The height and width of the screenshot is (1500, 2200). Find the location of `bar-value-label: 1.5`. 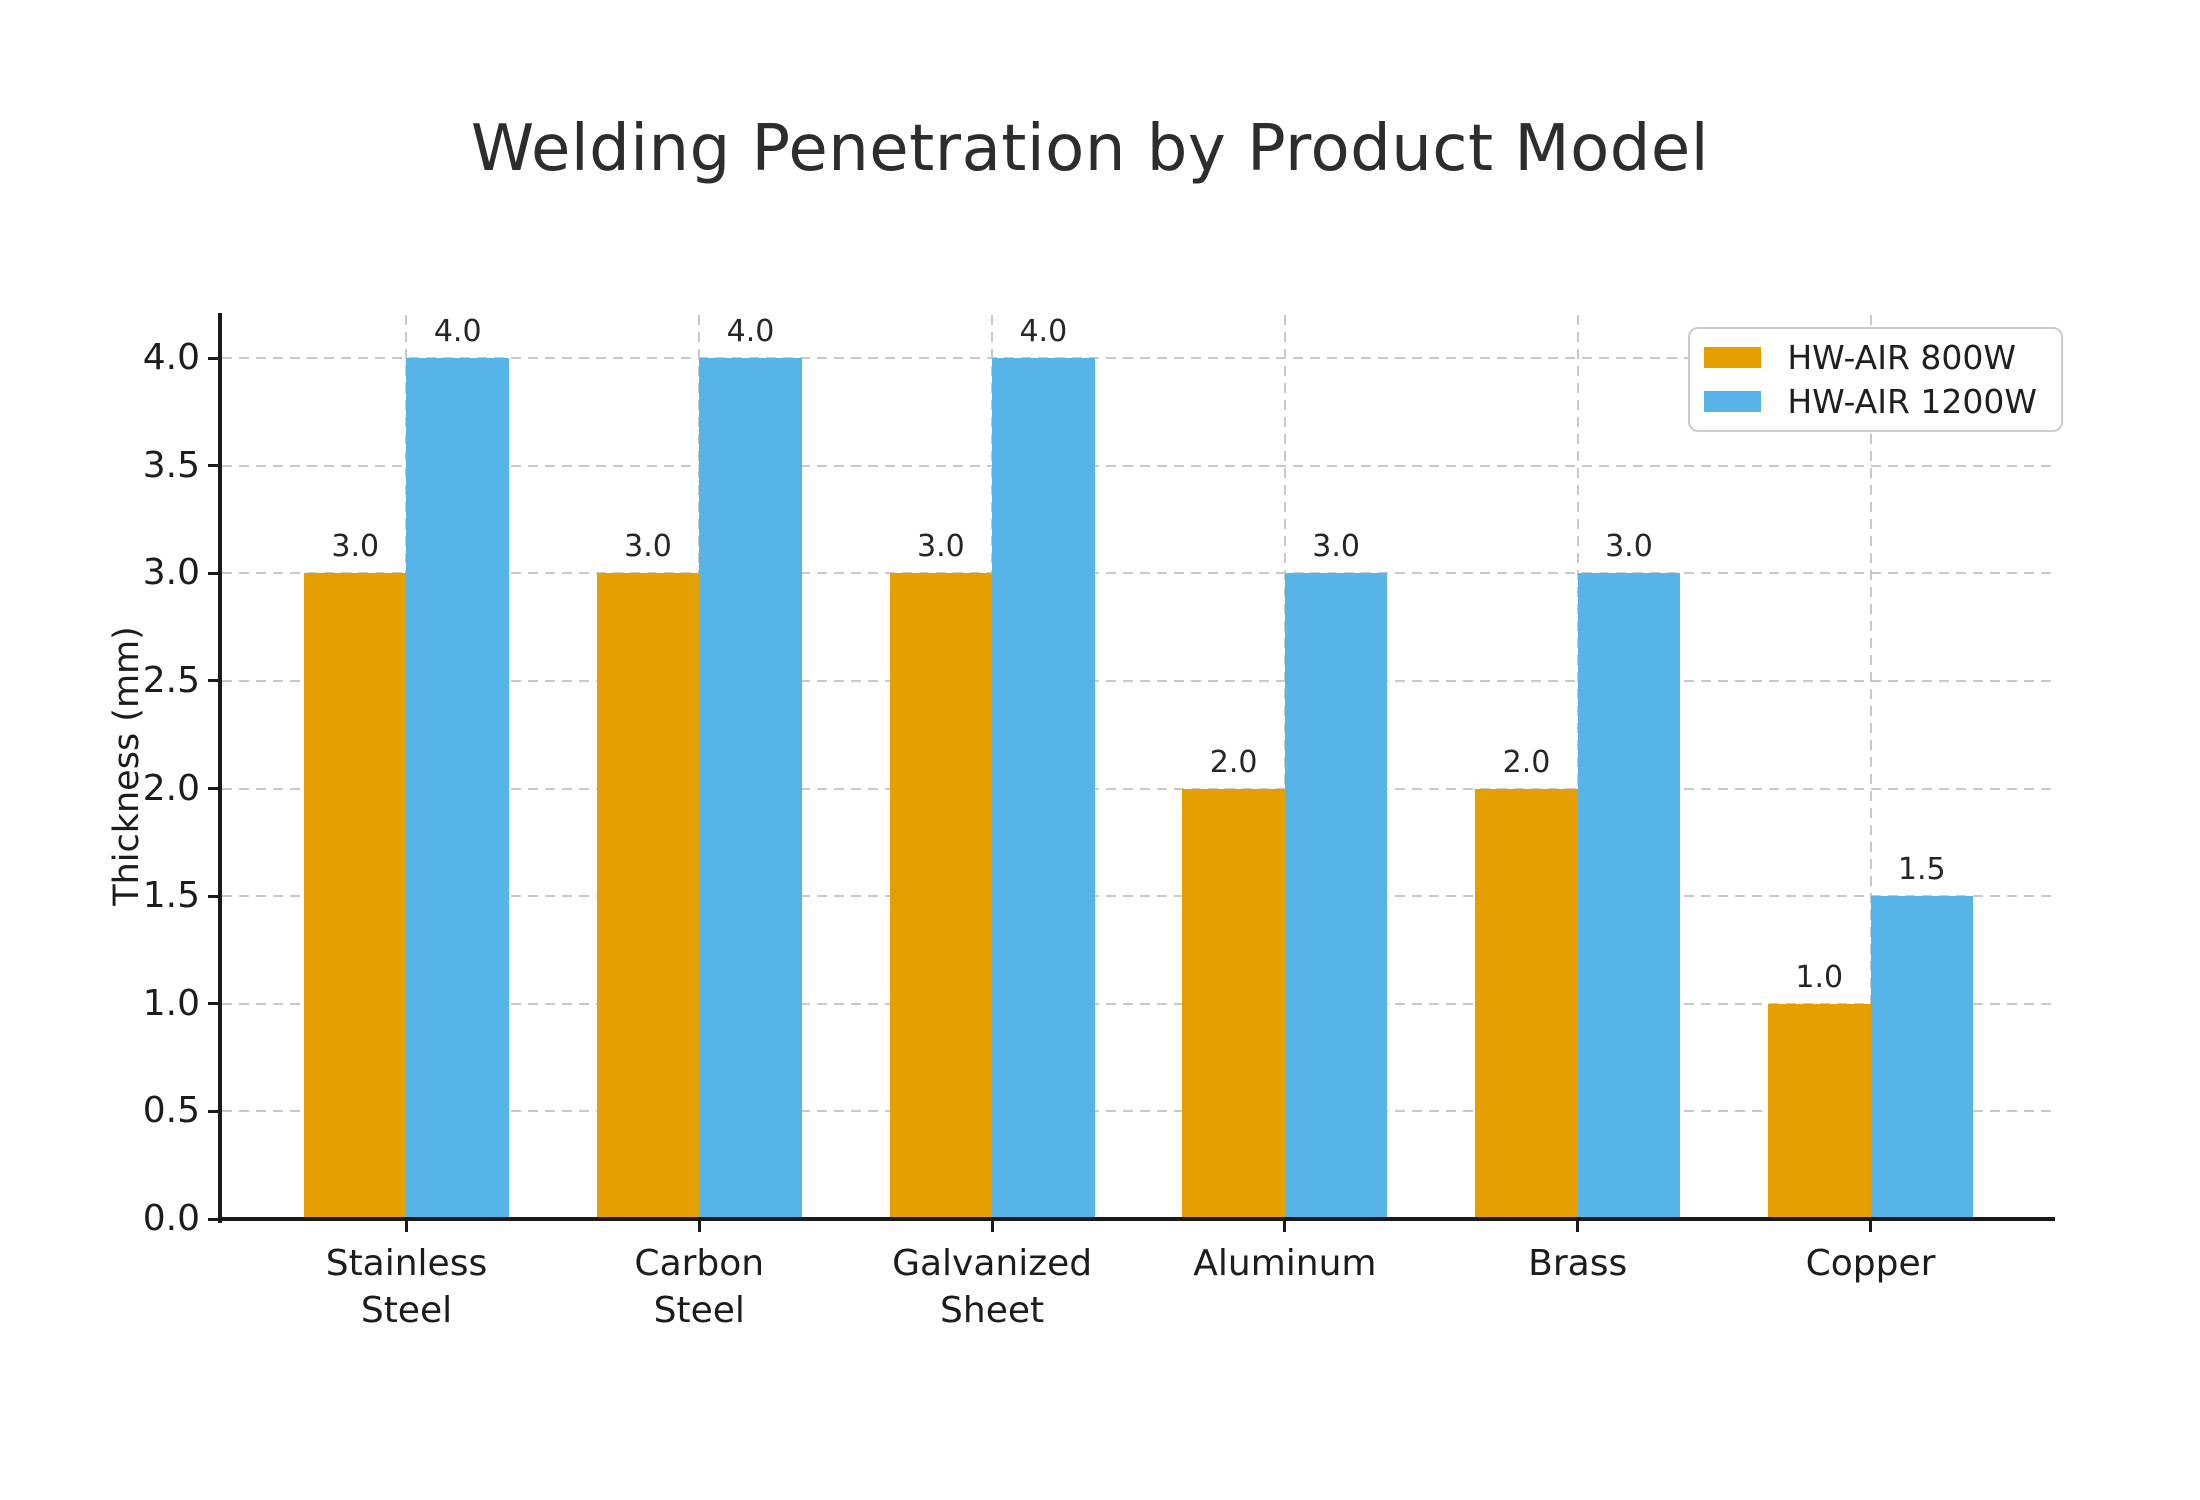

bar-value-label: 1.5 is located at coordinates (1921, 870).